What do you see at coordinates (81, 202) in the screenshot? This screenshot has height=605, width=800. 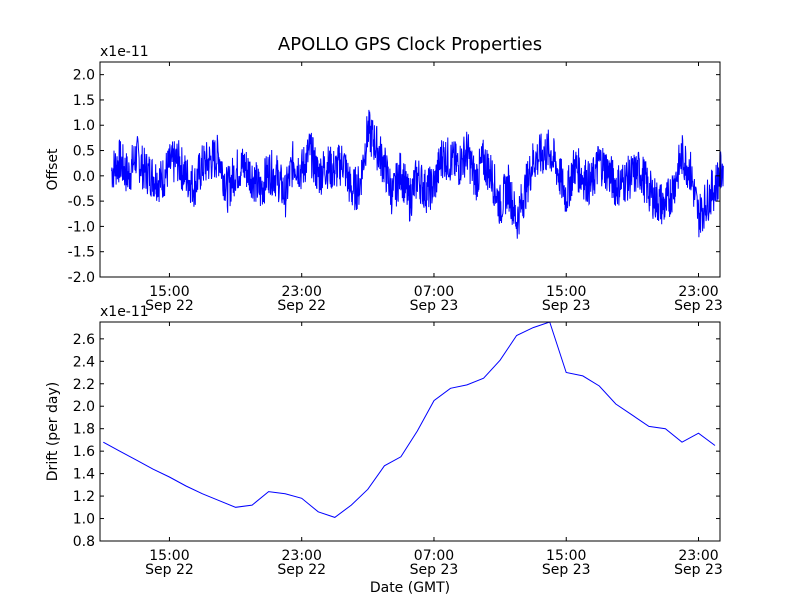 I see `y-tick-label: -0.5` at bounding box center [81, 202].